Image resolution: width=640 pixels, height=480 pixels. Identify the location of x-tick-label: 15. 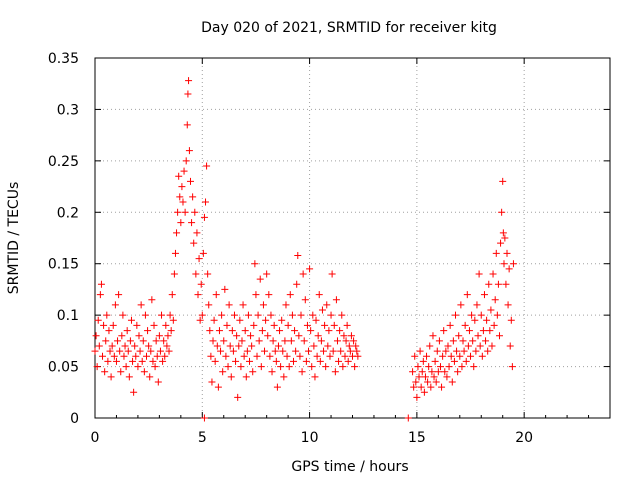
(417, 438).